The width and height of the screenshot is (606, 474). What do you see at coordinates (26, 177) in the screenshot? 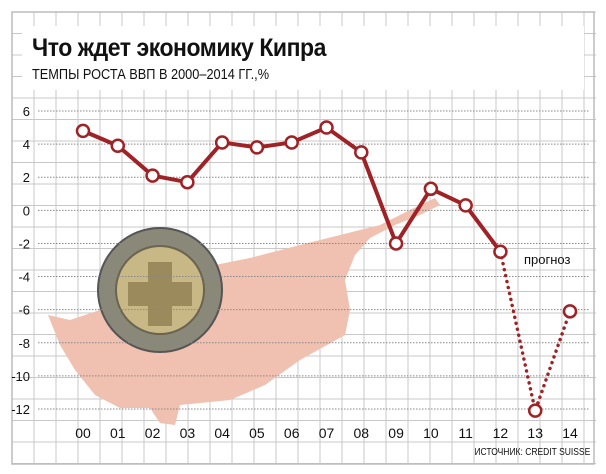
I see `y-tick-label: 2` at bounding box center [26, 177].